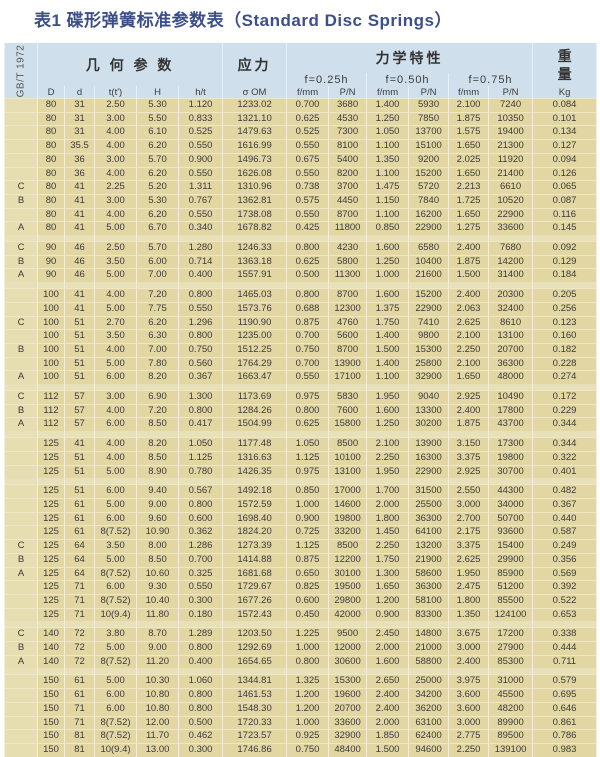  I want to click on table-cell: 0.688, so click(308, 309).